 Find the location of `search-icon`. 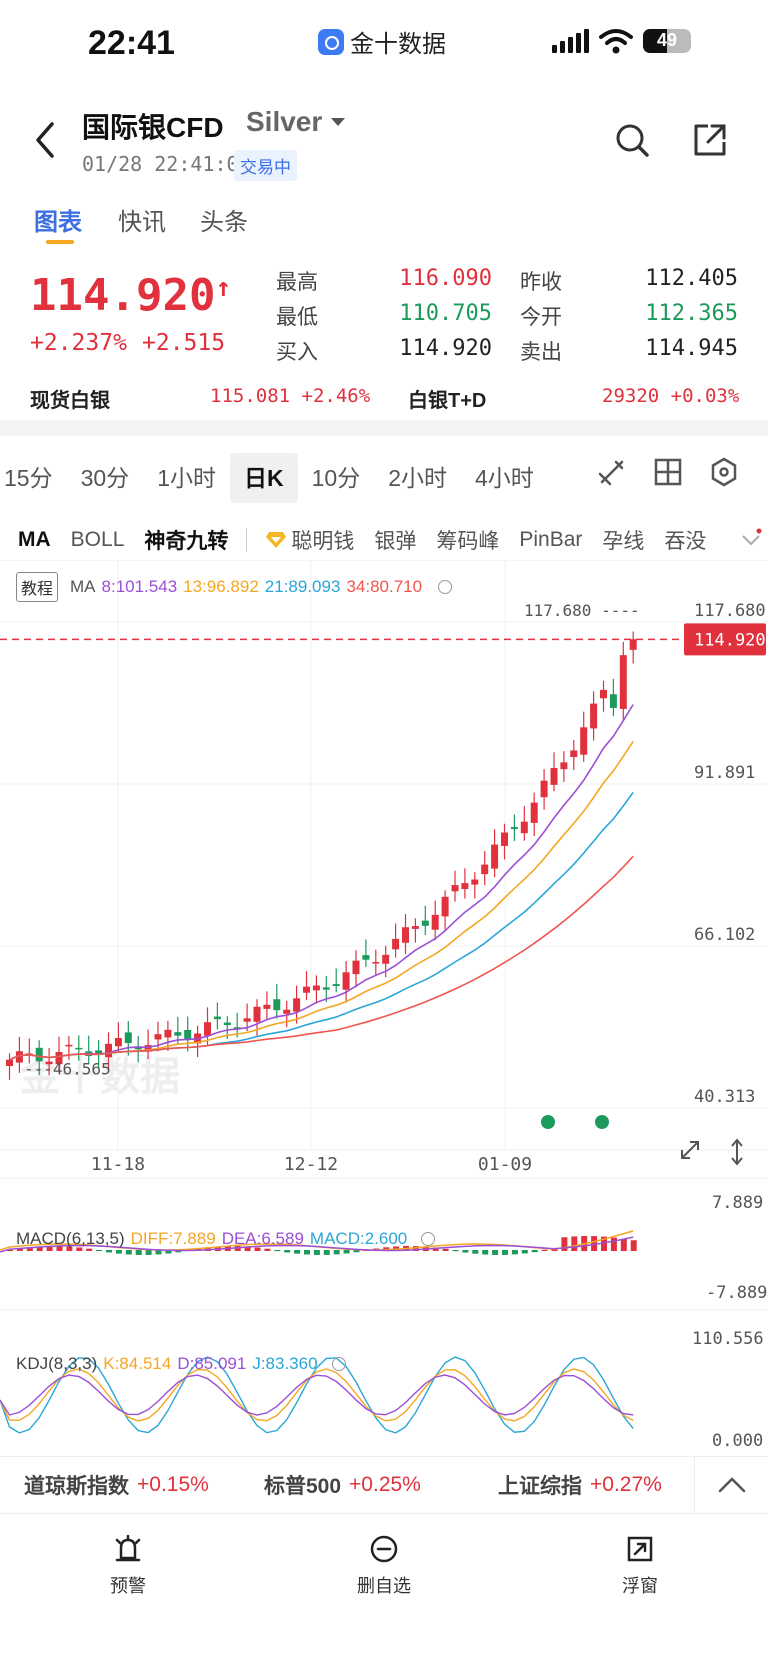

search-icon is located at coordinates (632, 140).